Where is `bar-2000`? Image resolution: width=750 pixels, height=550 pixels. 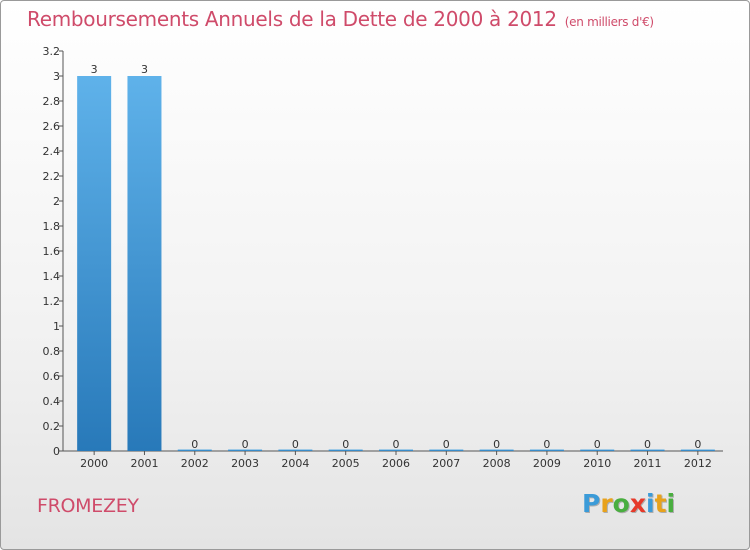 bar-2000 is located at coordinates (94, 263).